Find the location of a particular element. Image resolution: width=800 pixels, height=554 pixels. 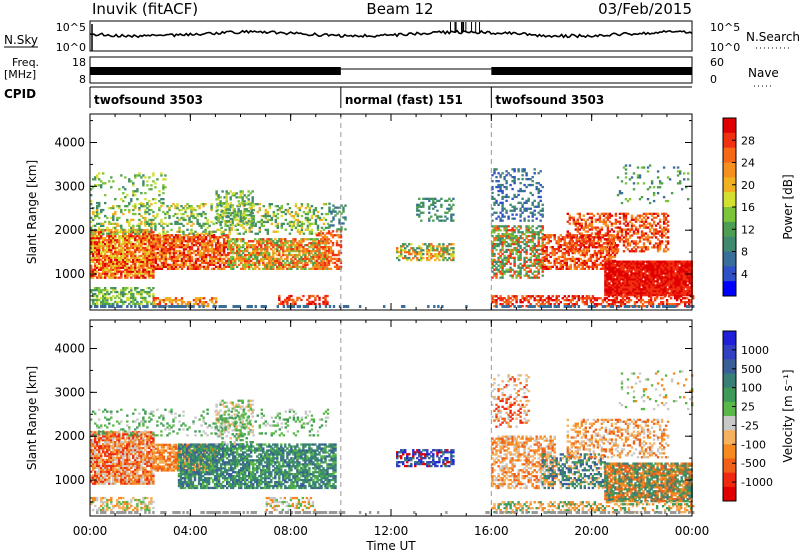

nsky-tick-bottom: 10^0 is located at coordinates (71, 47).